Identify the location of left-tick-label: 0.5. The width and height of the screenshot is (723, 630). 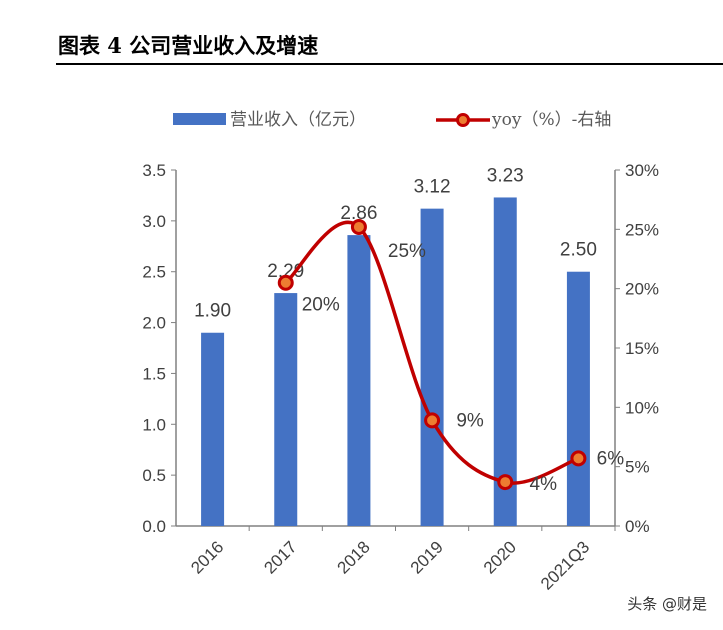
(154, 475).